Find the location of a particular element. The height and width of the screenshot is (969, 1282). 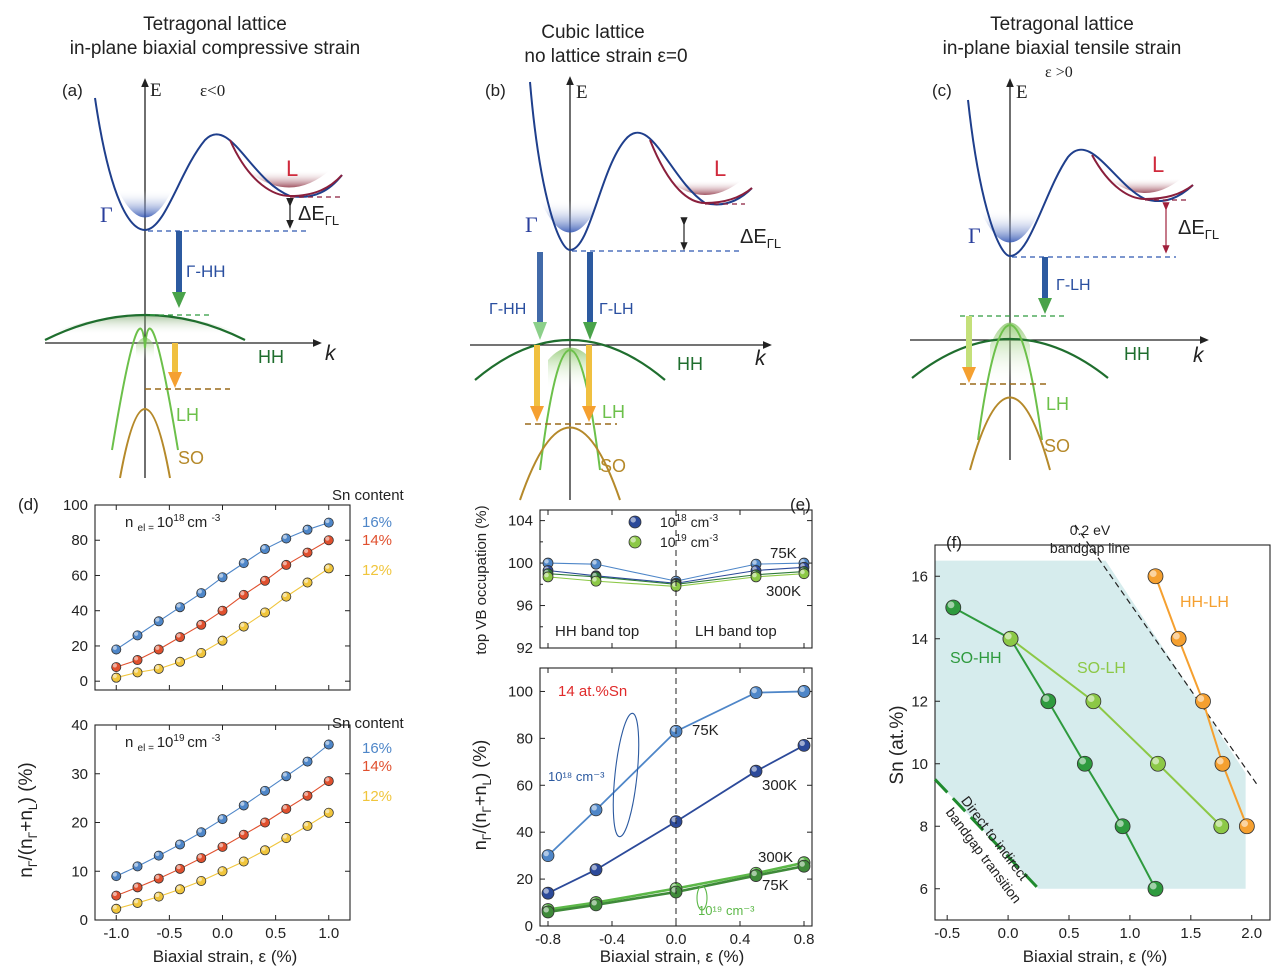

panel-b-lh-band is located at coordinates (570, 410).